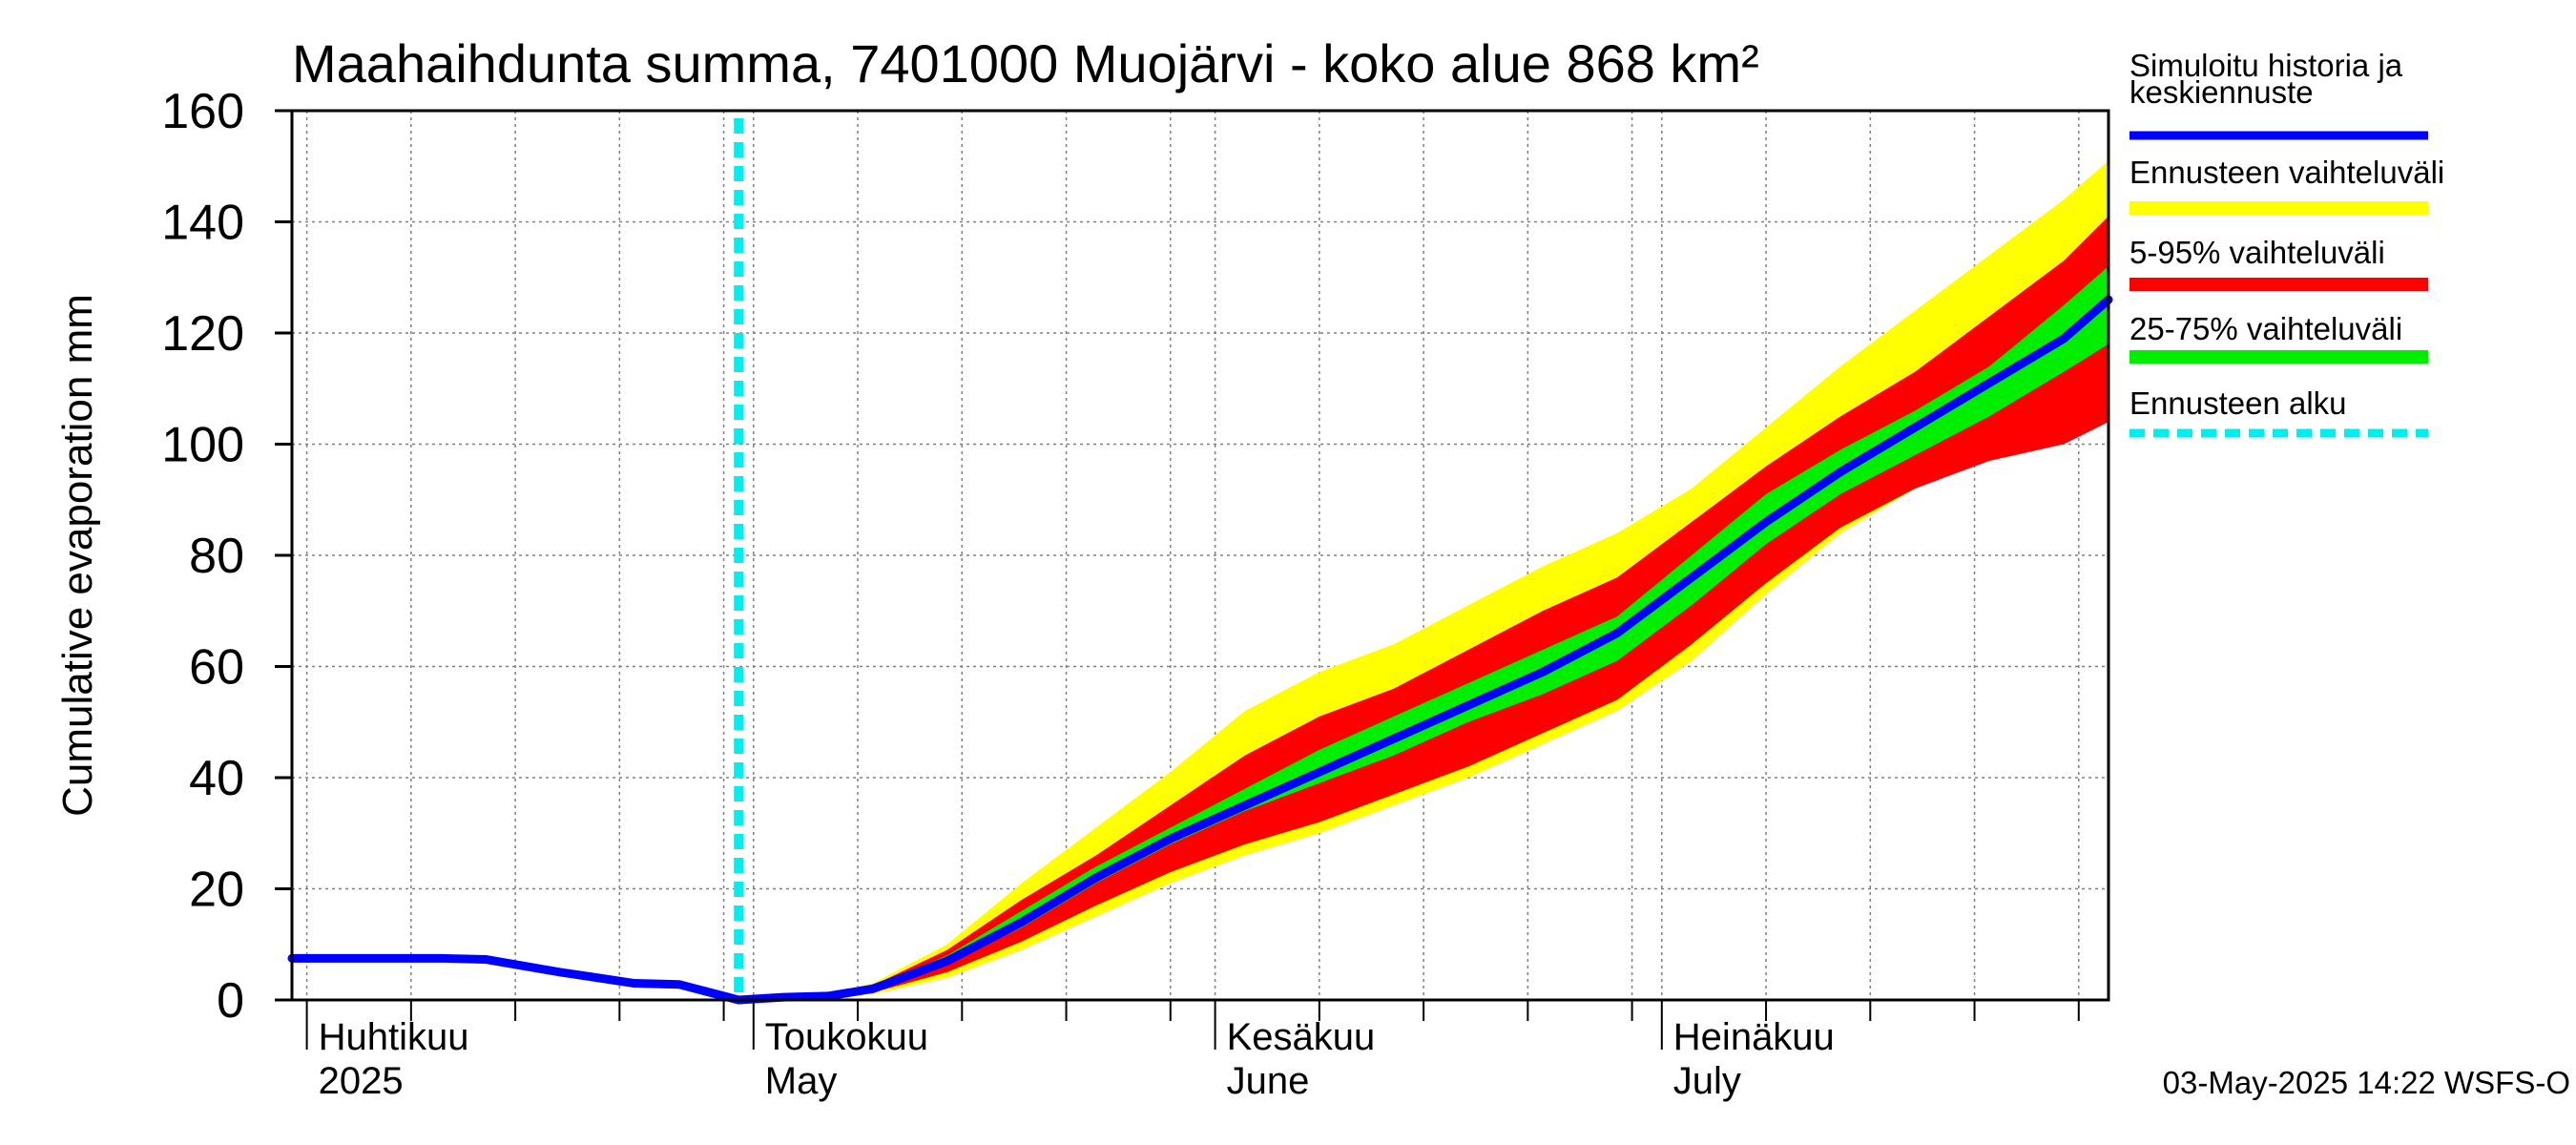 The image size is (2576, 1145). I want to click on x-tick-label-month: Kesäkuu, so click(1301, 1037).